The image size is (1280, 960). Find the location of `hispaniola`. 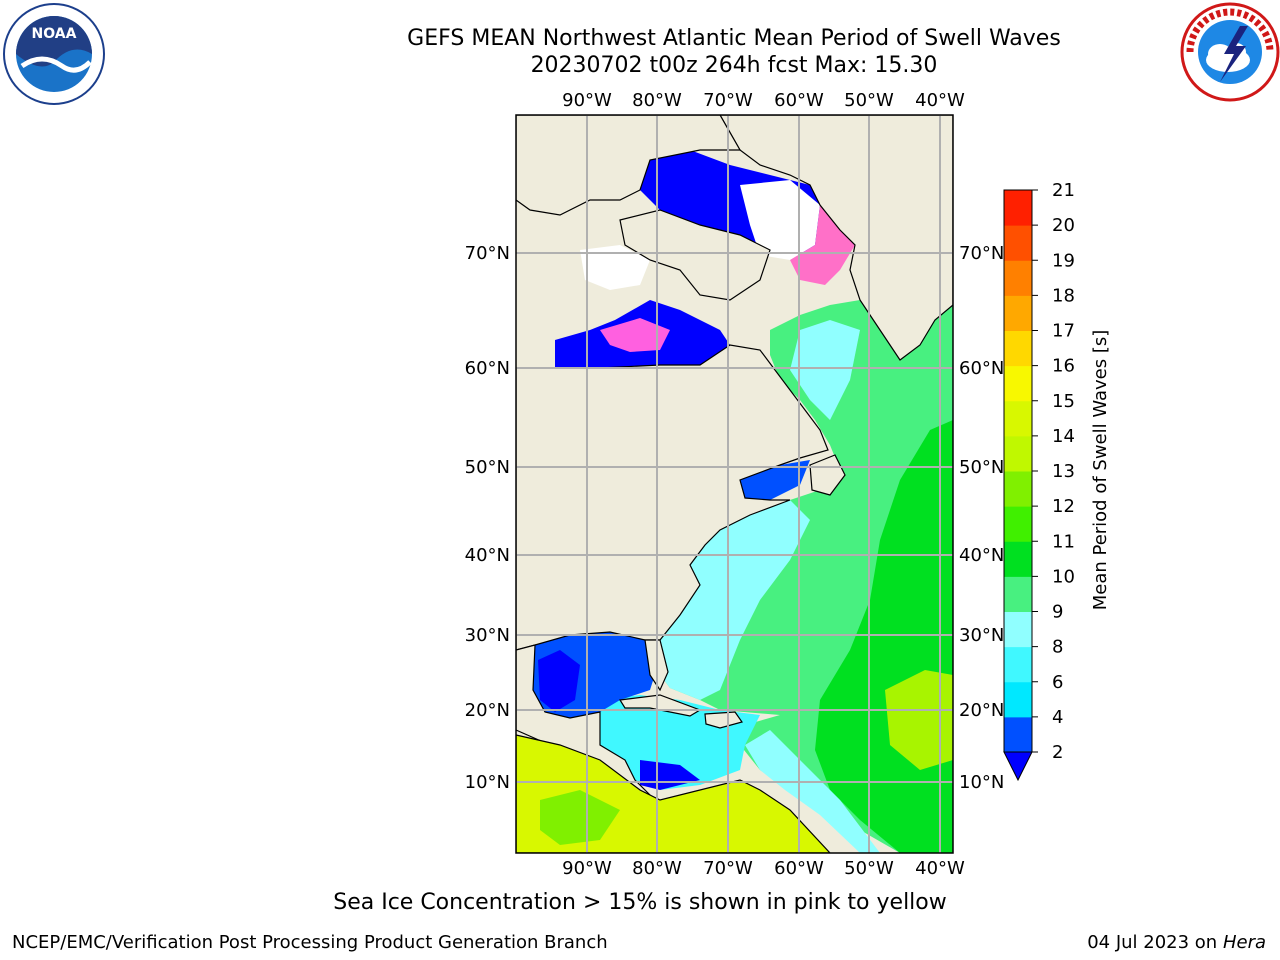

hispaniola is located at coordinates (723, 720).